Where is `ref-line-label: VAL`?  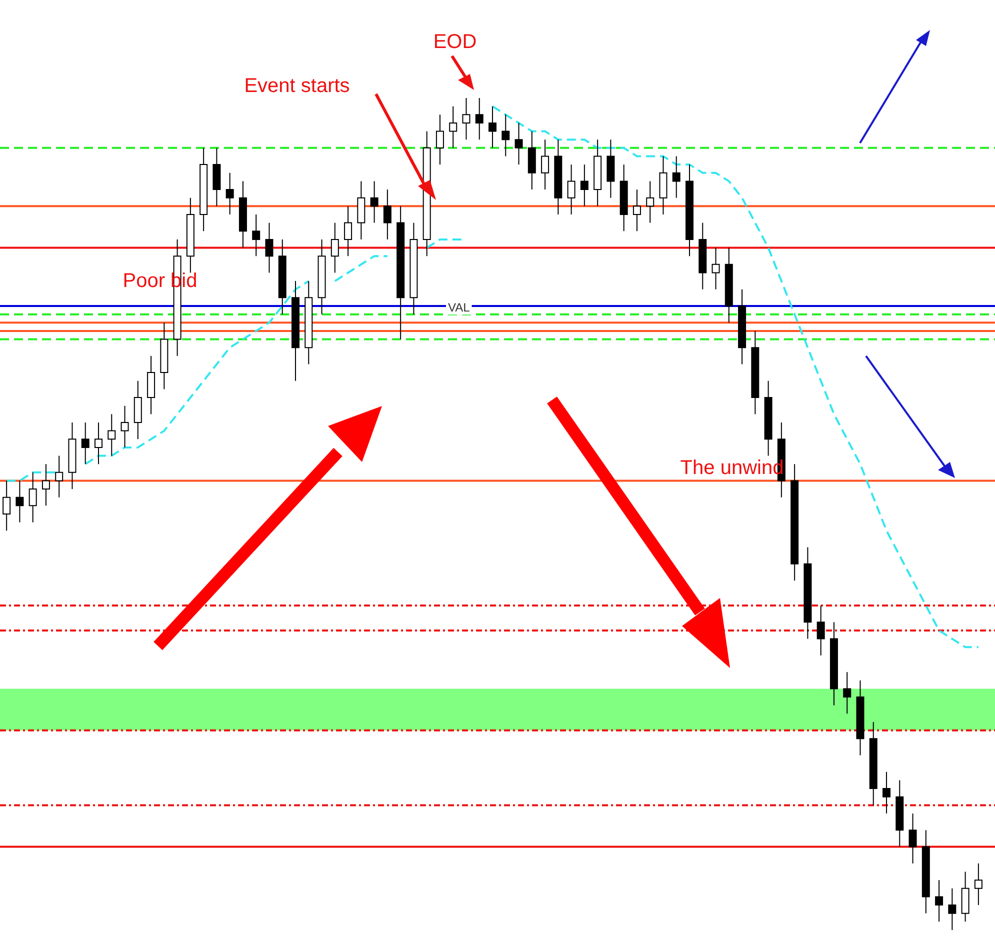
ref-line-label: VAL is located at coordinates (459, 307).